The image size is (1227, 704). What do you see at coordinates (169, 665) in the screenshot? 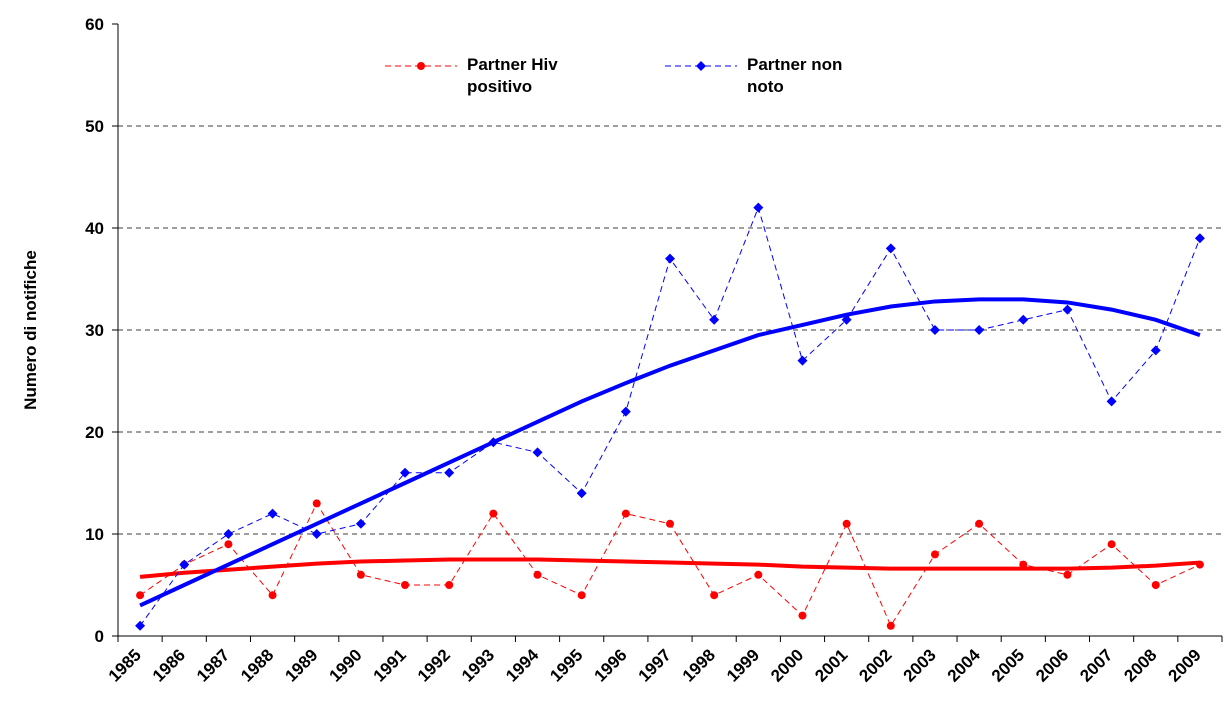
I see `x-tick-label: 1986` at bounding box center [169, 665].